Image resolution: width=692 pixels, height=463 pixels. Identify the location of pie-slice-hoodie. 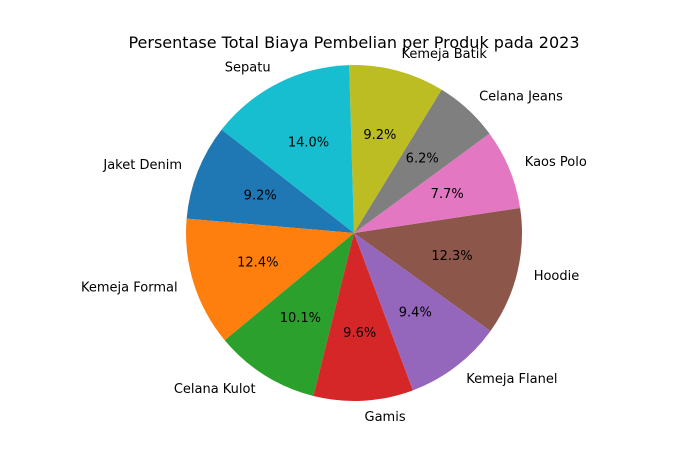
(438, 269).